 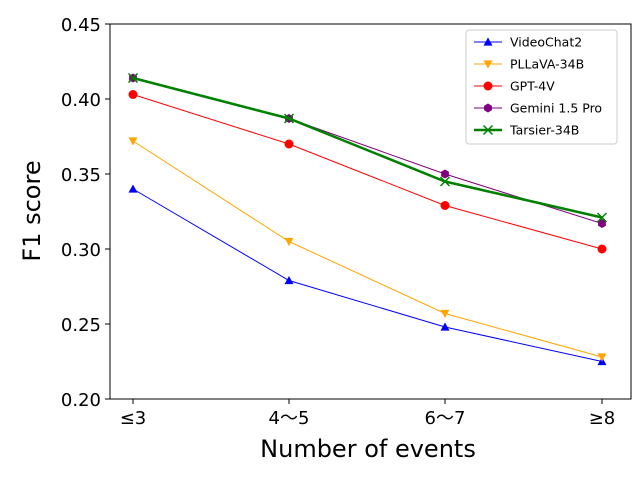 What do you see at coordinates (133, 418) in the screenshot?
I see `x-tick-label: ≤3` at bounding box center [133, 418].